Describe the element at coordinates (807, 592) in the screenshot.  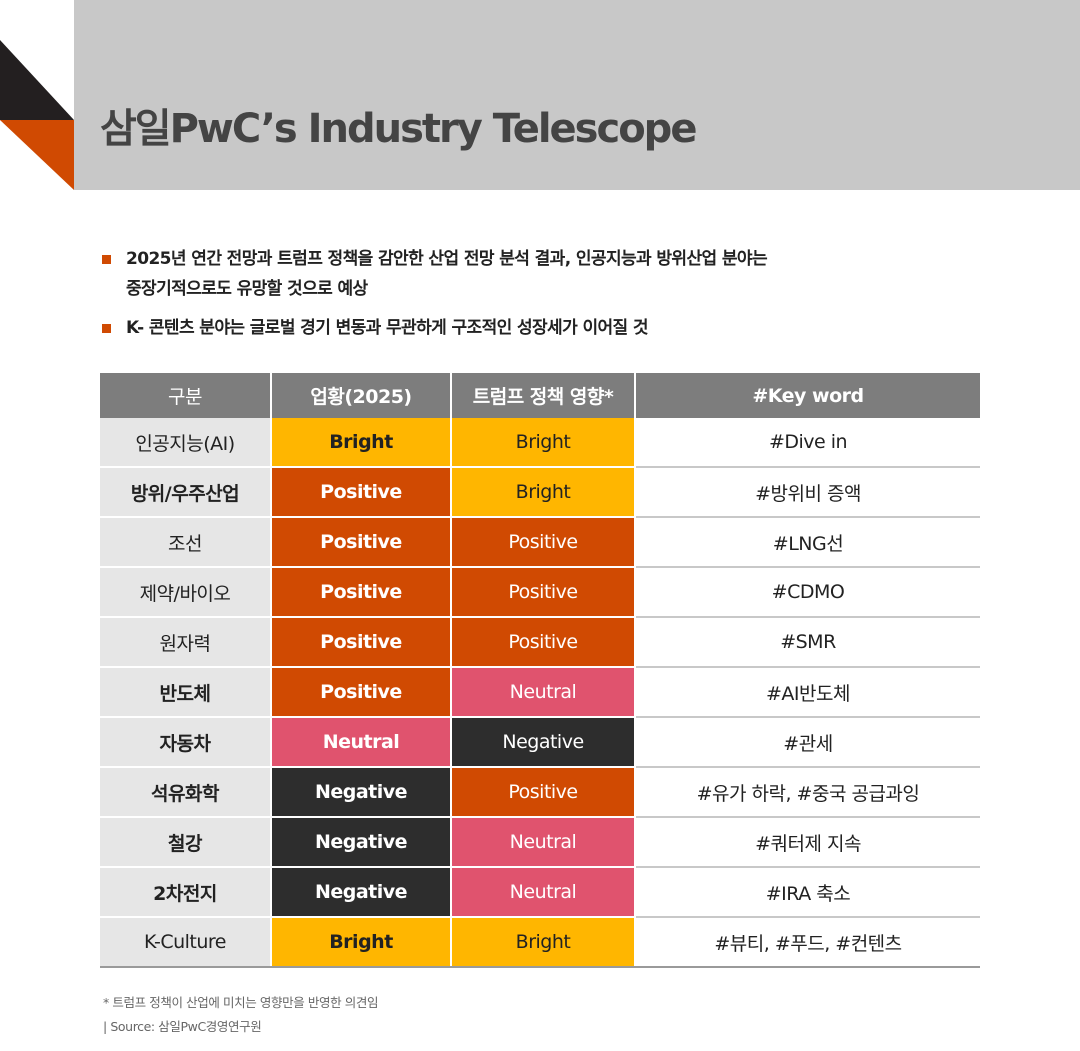
I see `keyword-cell: #CDMO` at that location.